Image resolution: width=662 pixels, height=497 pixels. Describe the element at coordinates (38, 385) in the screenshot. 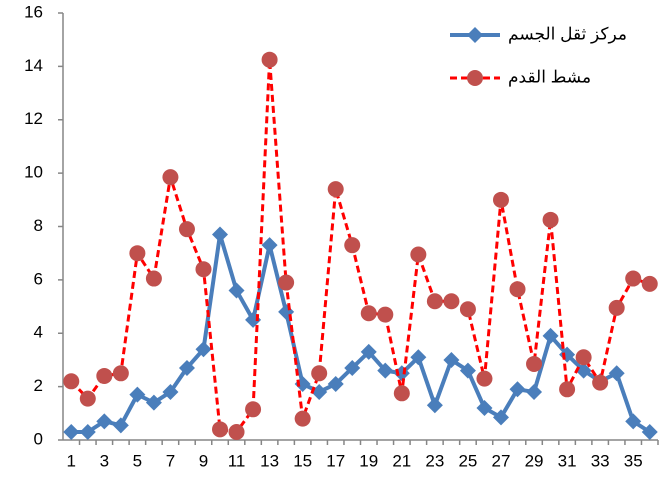

I see `y-tick-label: 2` at that location.